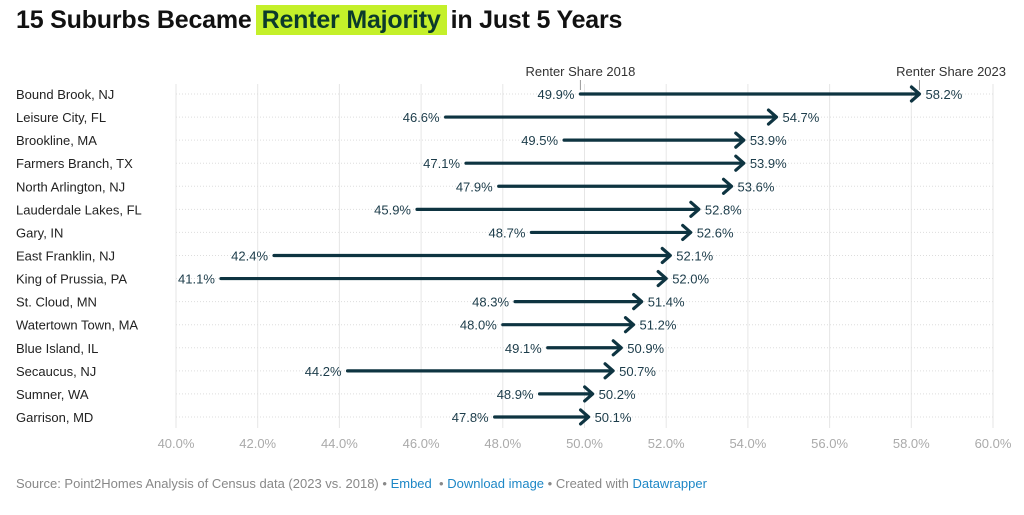 This screenshot has height=515, width=1024. I want to click on category-label: King of Prussia, PA, so click(71, 279).